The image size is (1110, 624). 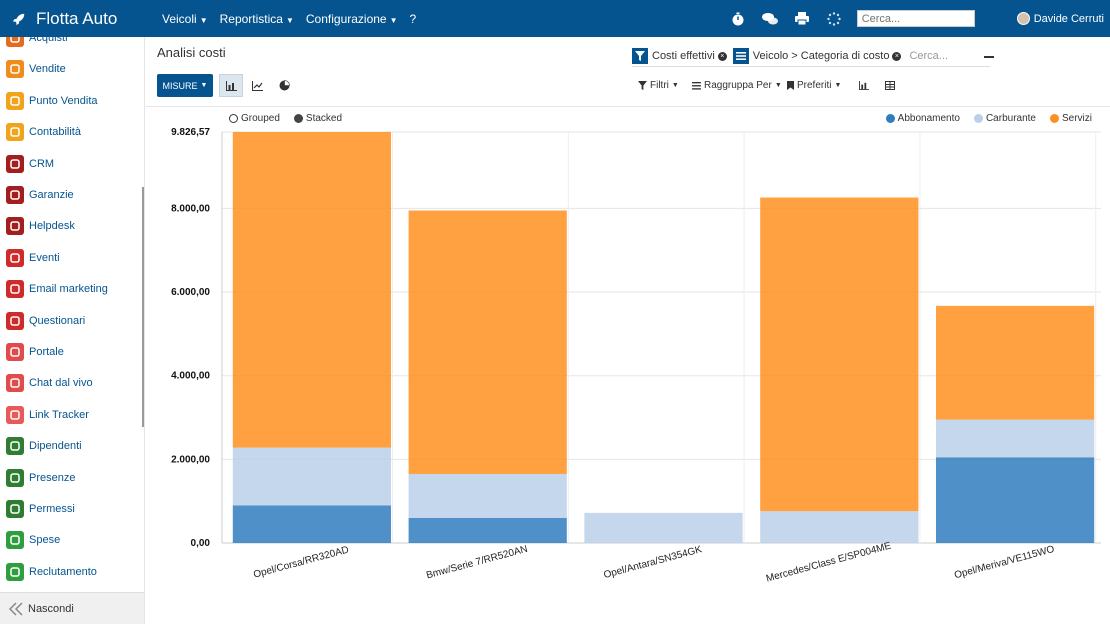 What do you see at coordinates (989, 57) in the screenshot?
I see `collapse-icon` at bounding box center [989, 57].